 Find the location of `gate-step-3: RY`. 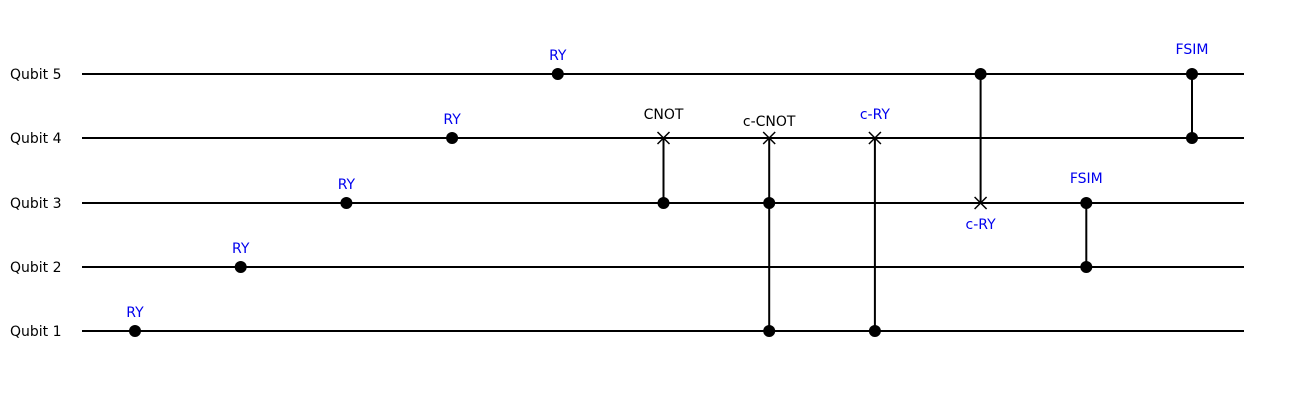

gate-step-3: RY is located at coordinates (347, 193).